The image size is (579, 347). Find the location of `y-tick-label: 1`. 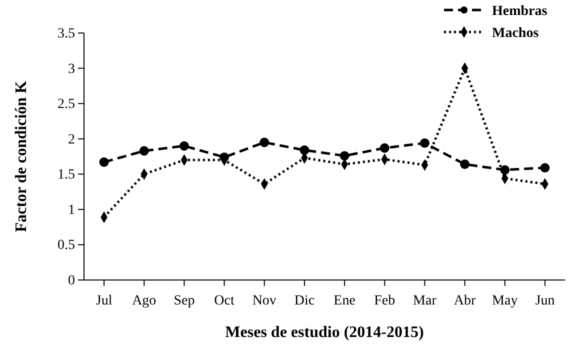

y-tick-label: 1 is located at coordinates (71, 210).